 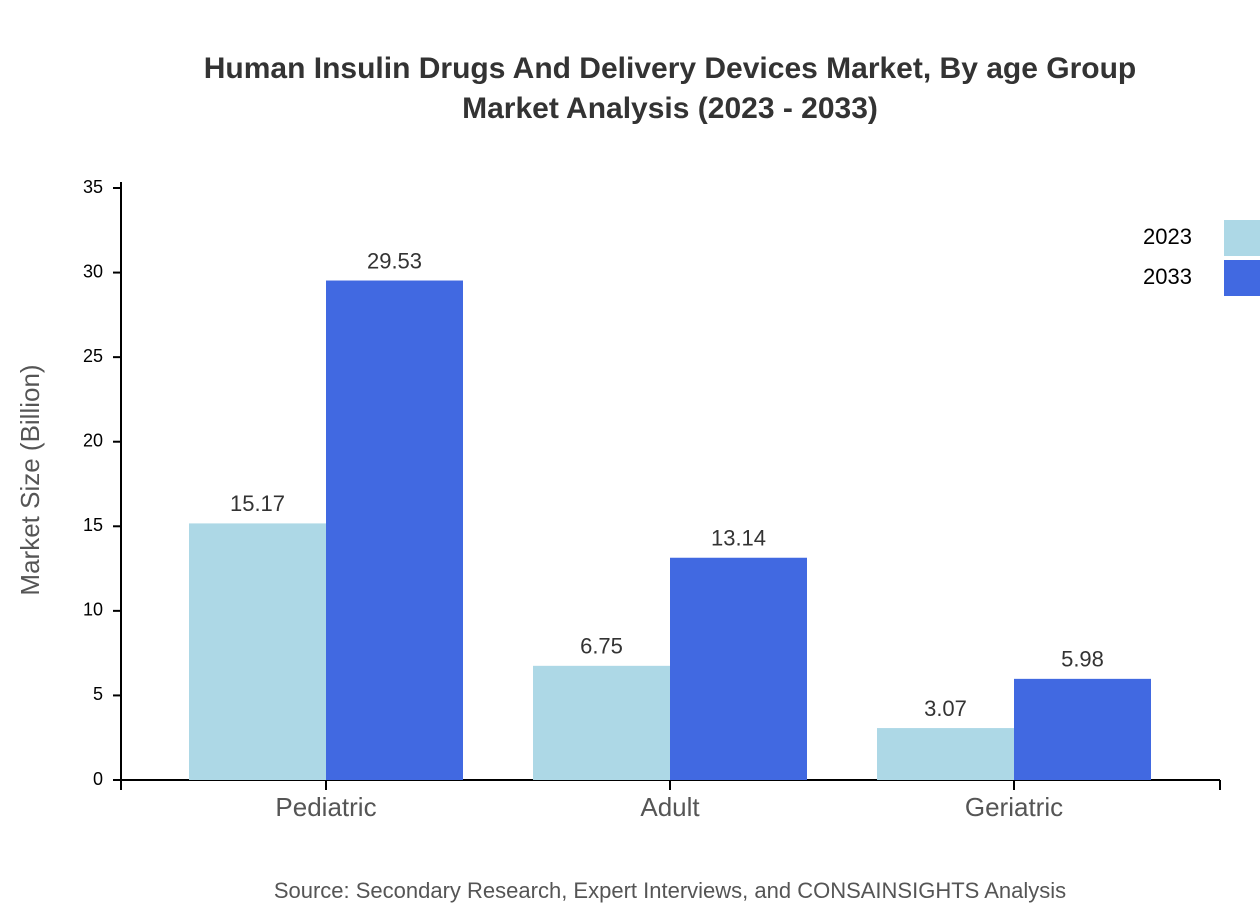 I want to click on chart-title: Market Analysis (2023 - 2033), so click(x=670, y=108).